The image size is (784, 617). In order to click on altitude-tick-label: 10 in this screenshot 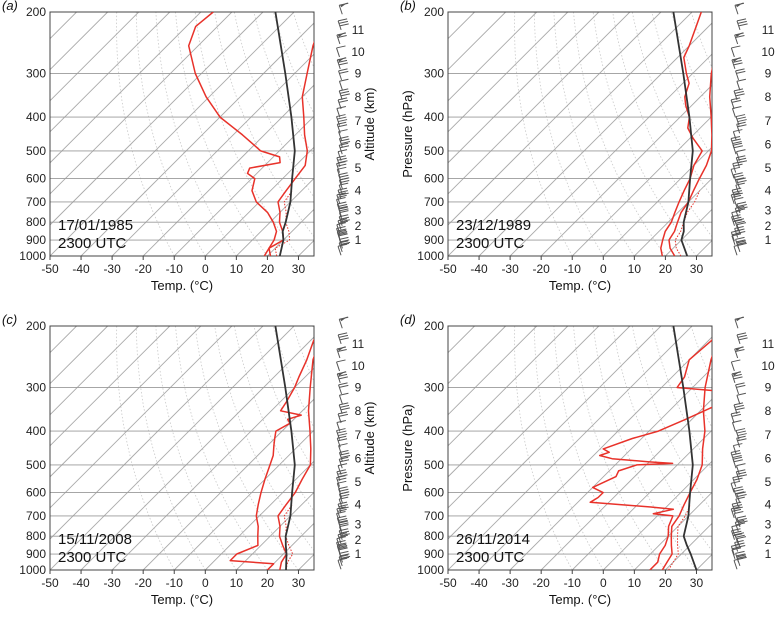, I will do `click(358, 366)`.